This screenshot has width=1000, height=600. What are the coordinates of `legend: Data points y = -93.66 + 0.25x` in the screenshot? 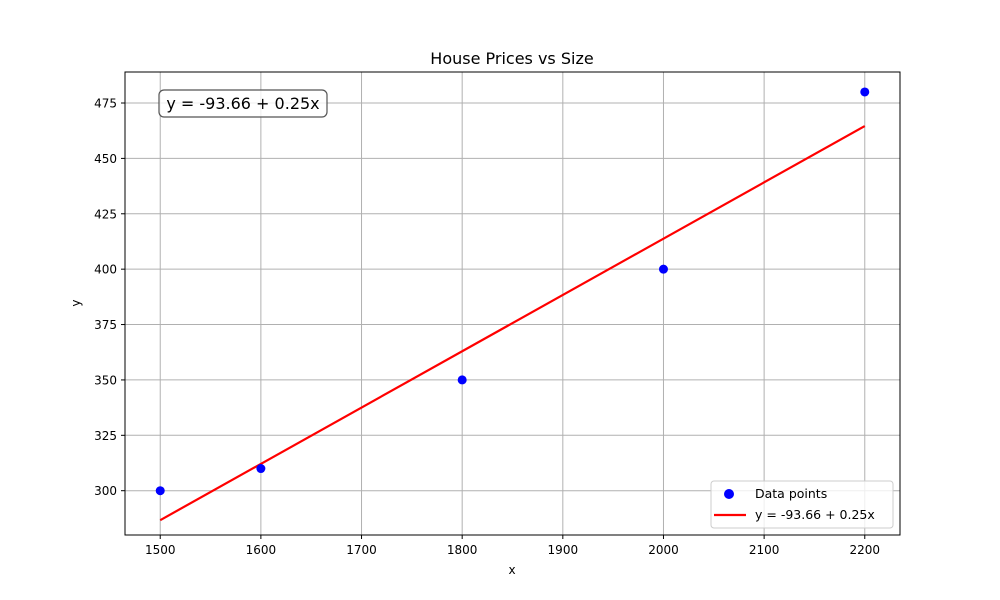 It's located at (802, 504).